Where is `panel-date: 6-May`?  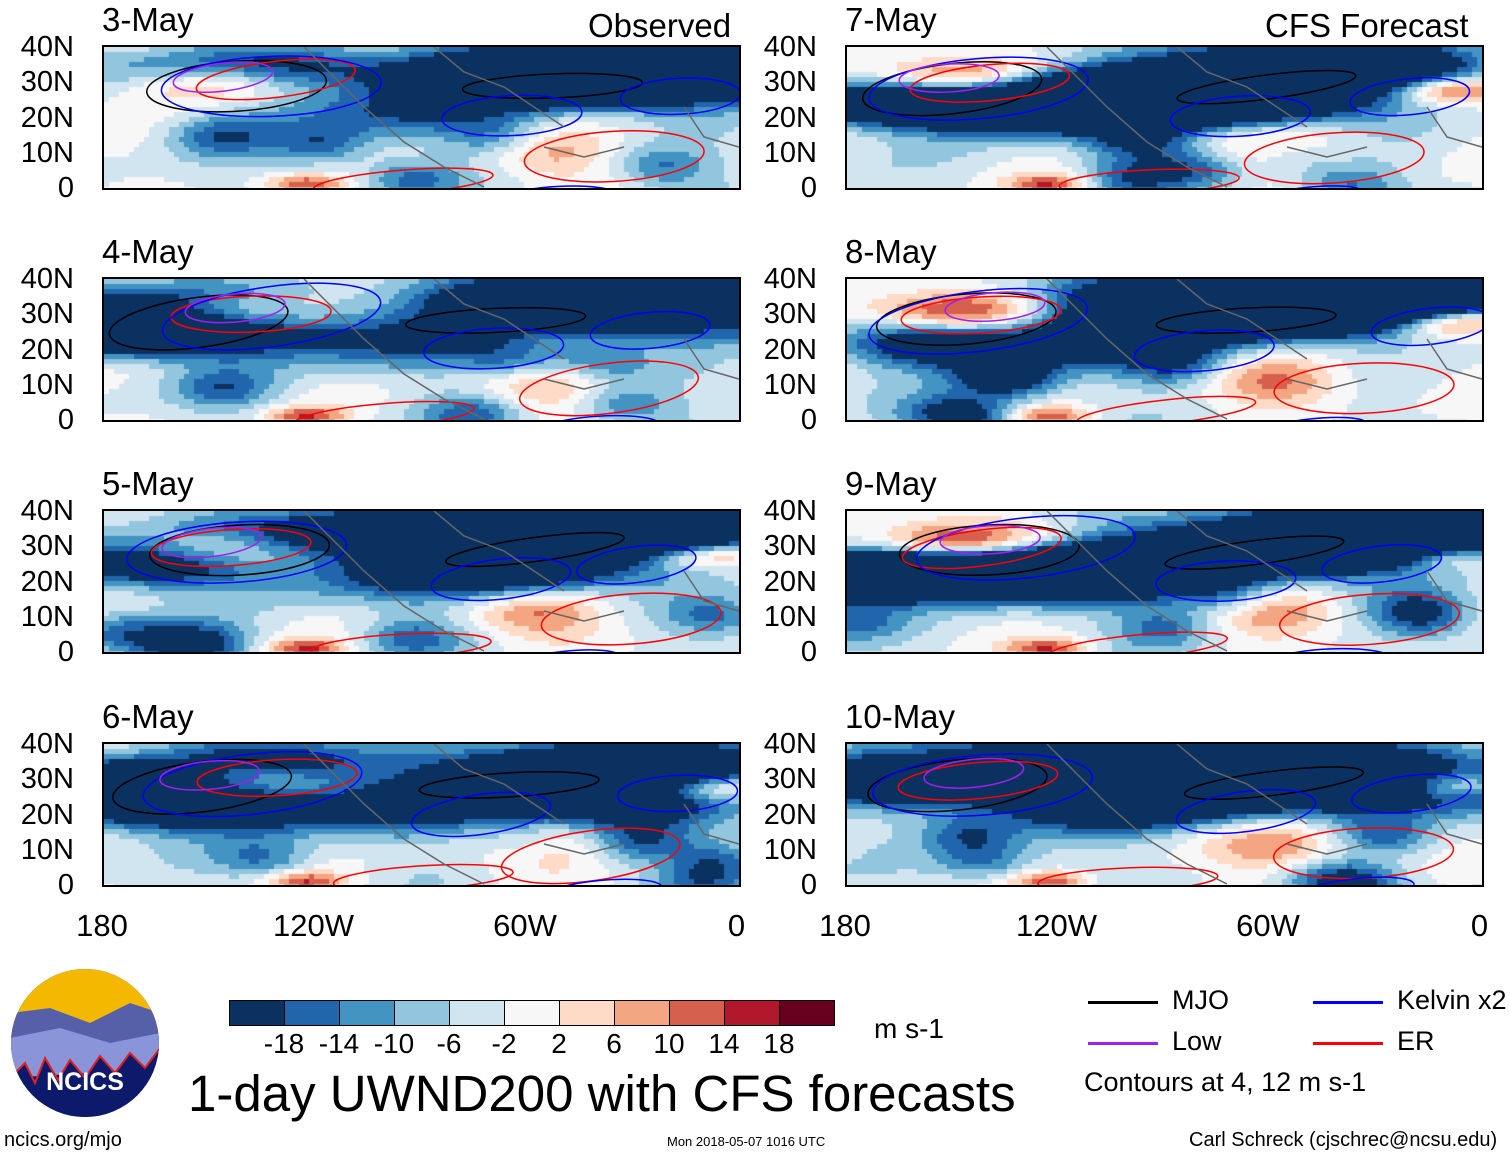 panel-date: 6-May is located at coordinates (148, 716).